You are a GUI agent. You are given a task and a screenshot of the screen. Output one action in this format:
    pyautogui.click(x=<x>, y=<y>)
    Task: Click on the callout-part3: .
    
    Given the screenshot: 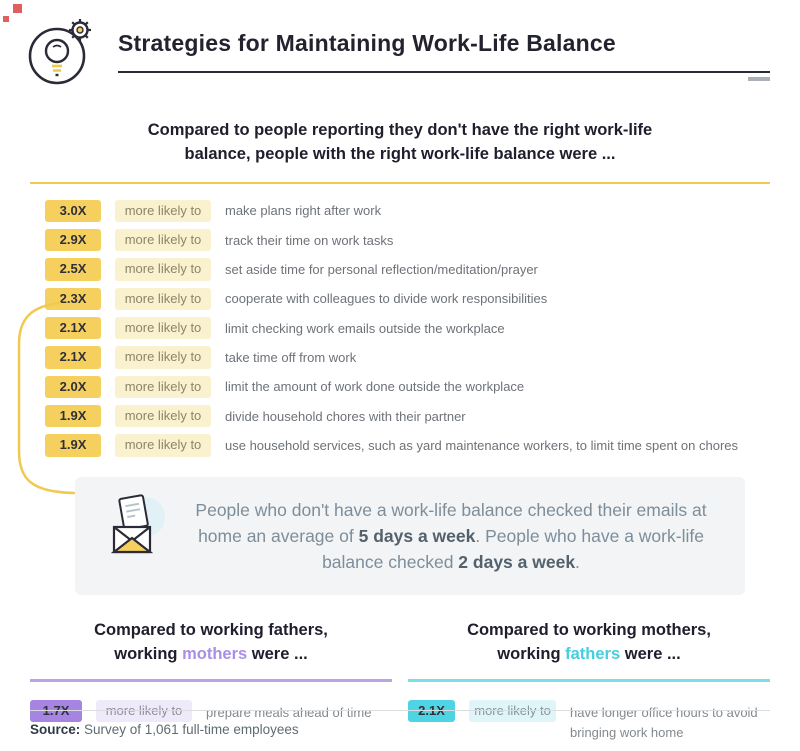 What is the action you would take?
    pyautogui.click(x=577, y=562)
    